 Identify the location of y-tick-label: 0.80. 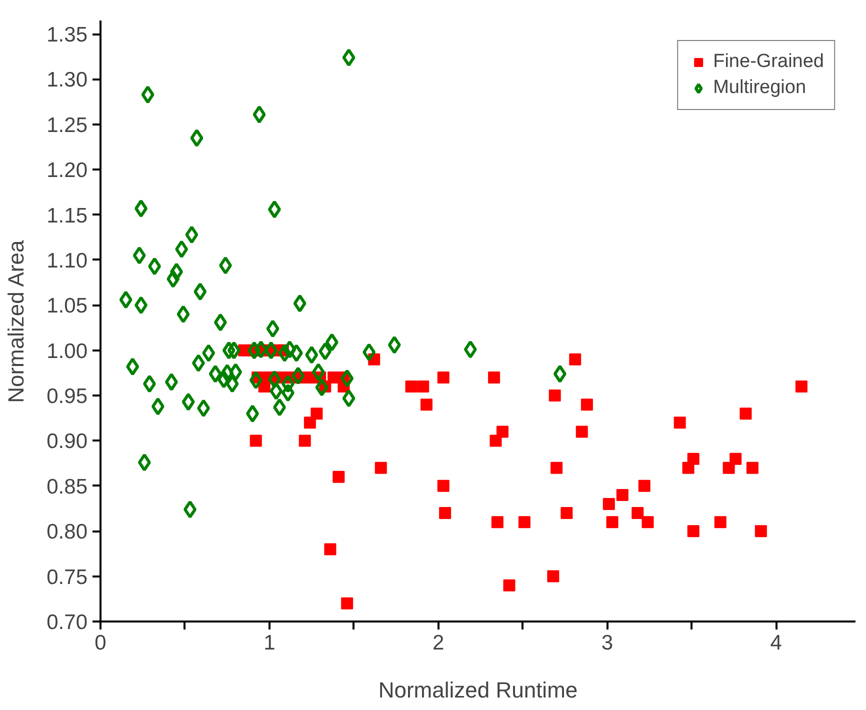
(67, 532).